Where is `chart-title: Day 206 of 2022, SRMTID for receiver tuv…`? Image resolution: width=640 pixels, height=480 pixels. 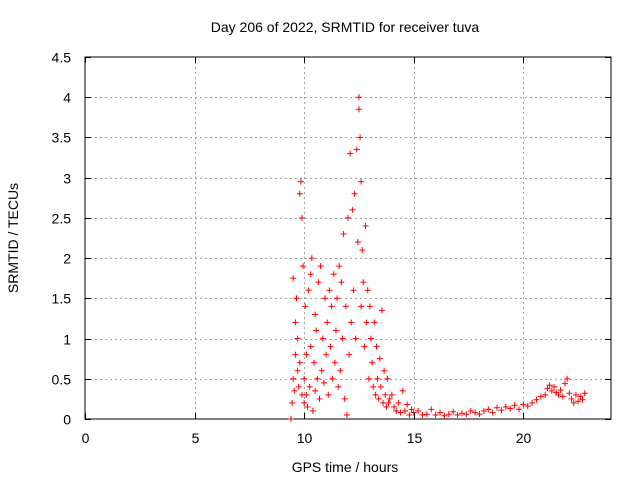 chart-title: Day 206 of 2022, SRMTID for receiver tuv… is located at coordinates (345, 27).